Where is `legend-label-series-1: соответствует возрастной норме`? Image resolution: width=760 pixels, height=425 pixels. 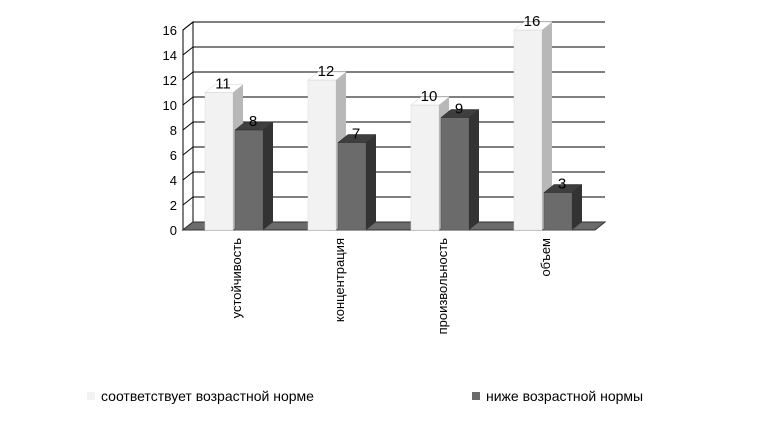
legend-label-series-1: соответствует возрастной норме is located at coordinates (207, 396).